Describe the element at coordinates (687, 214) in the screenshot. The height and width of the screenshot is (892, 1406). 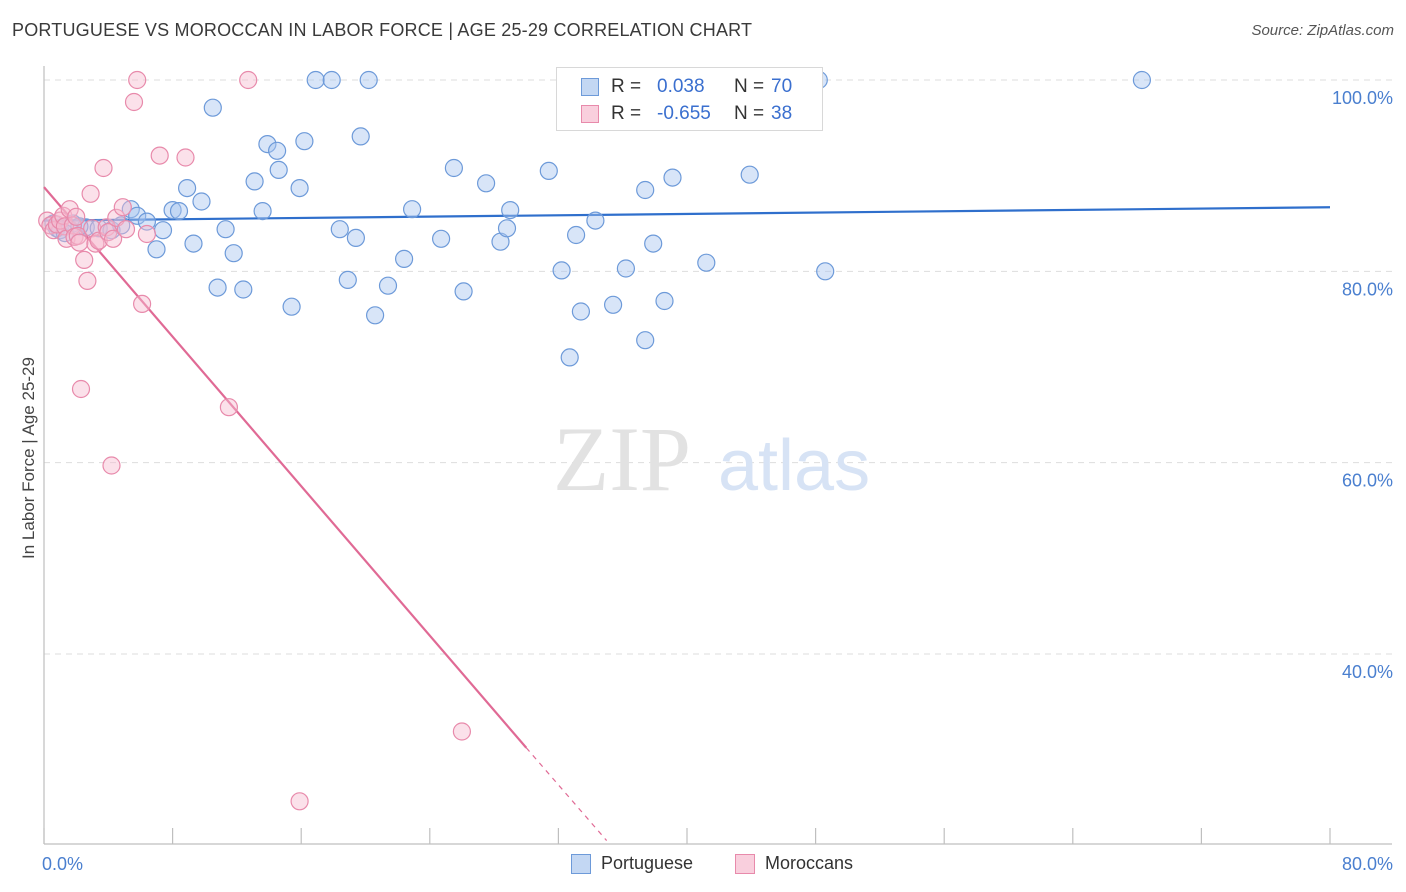
I see `portuguese-trend-line` at that location.